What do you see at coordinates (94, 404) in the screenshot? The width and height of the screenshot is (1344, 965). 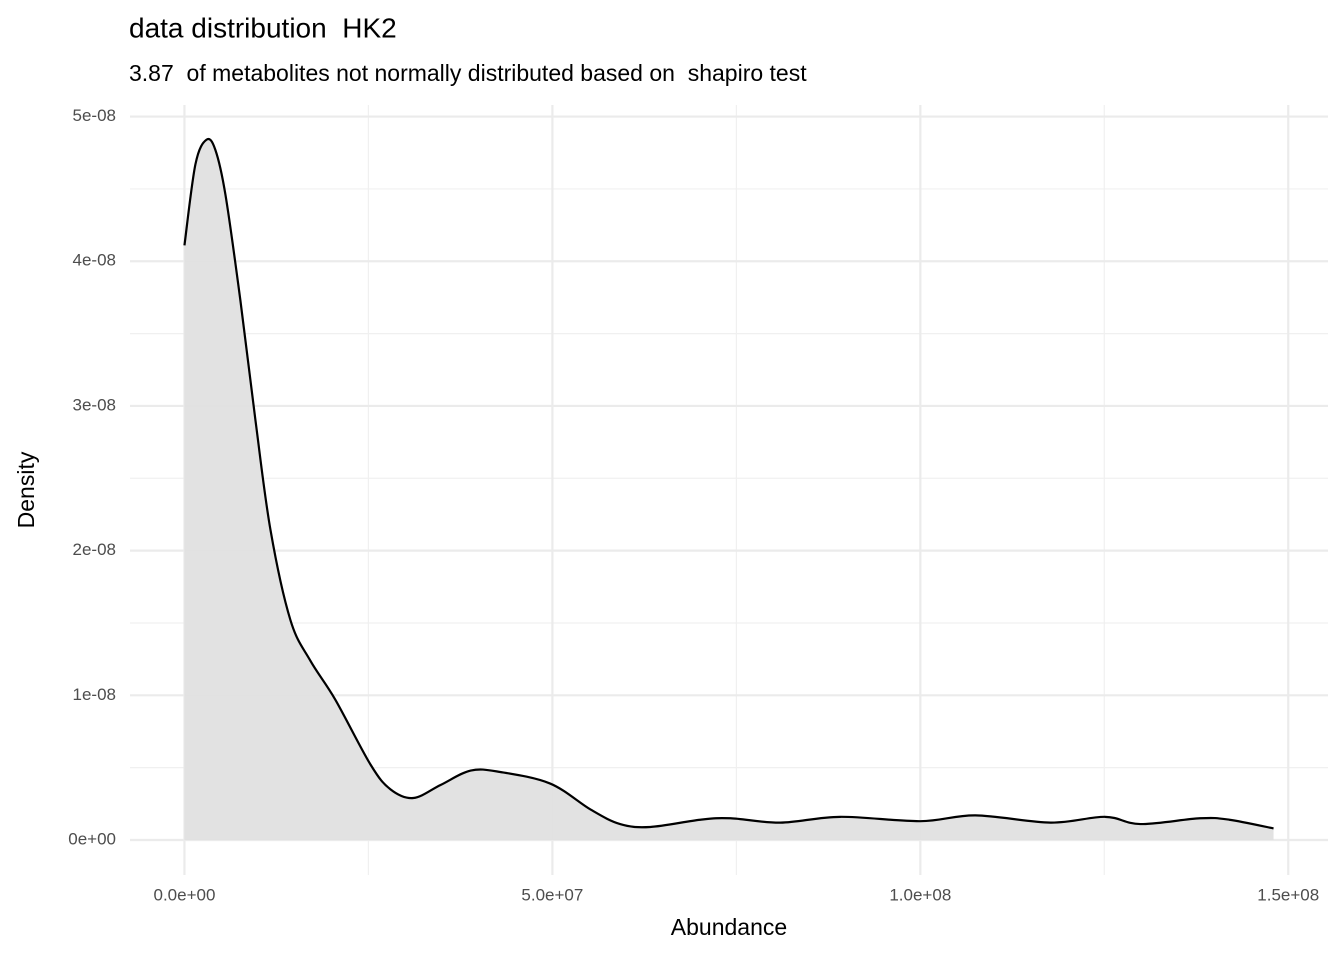 I see `y-tick-label: 3e-08` at bounding box center [94, 404].